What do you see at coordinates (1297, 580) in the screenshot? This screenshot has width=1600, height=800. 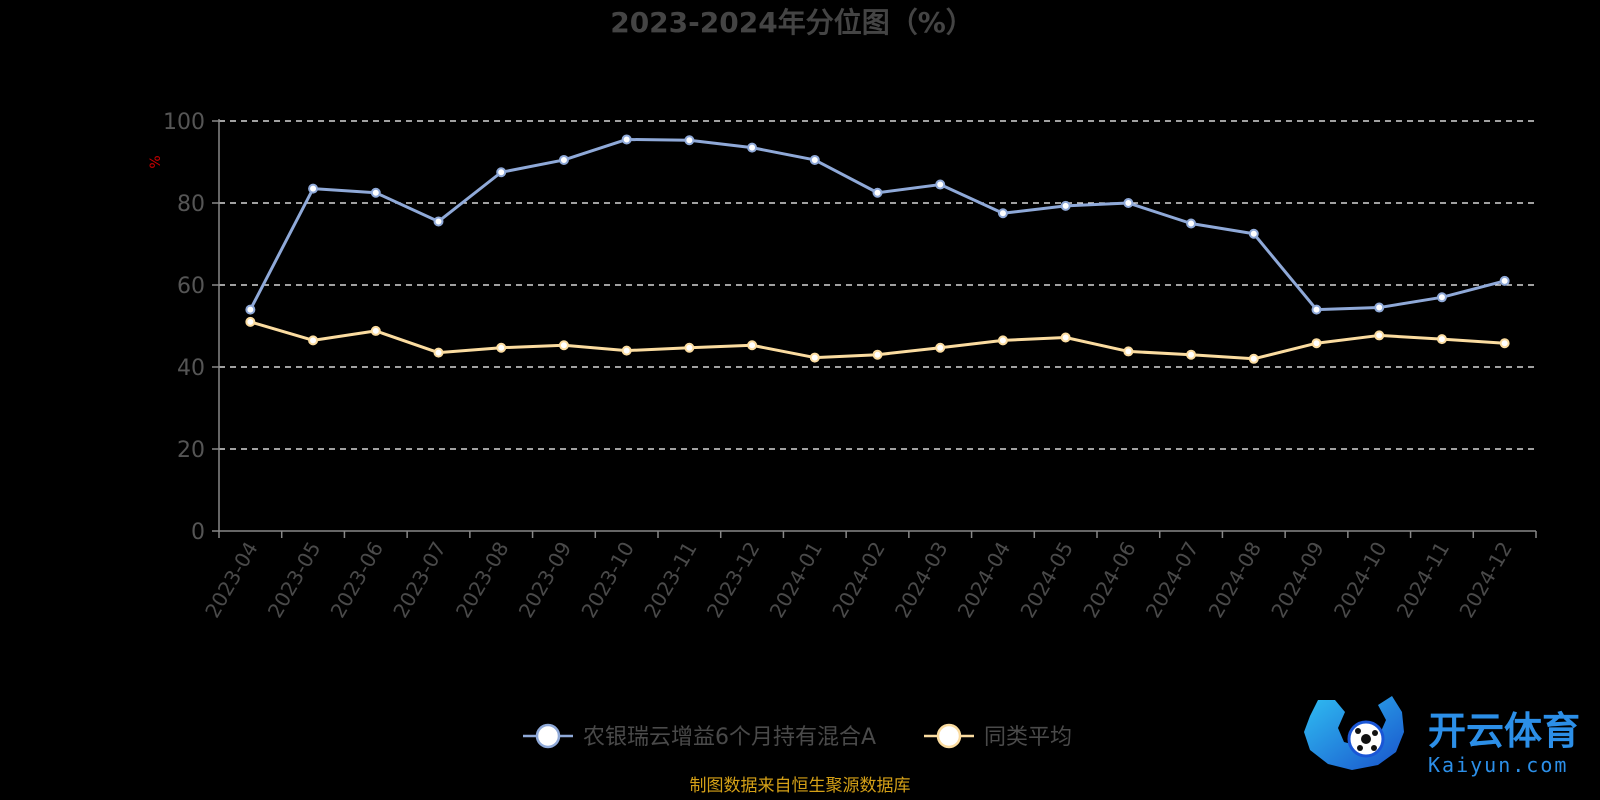 I see `x-tick-label: 2024-09` at bounding box center [1297, 580].